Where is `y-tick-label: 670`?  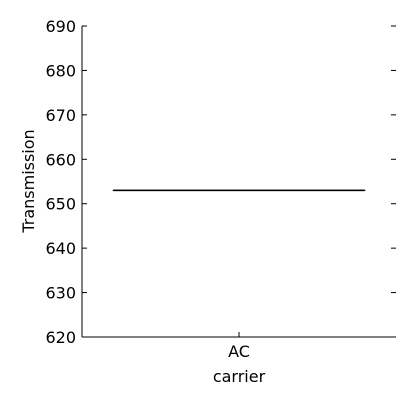 y-tick-label: 670 is located at coordinates (60, 115).